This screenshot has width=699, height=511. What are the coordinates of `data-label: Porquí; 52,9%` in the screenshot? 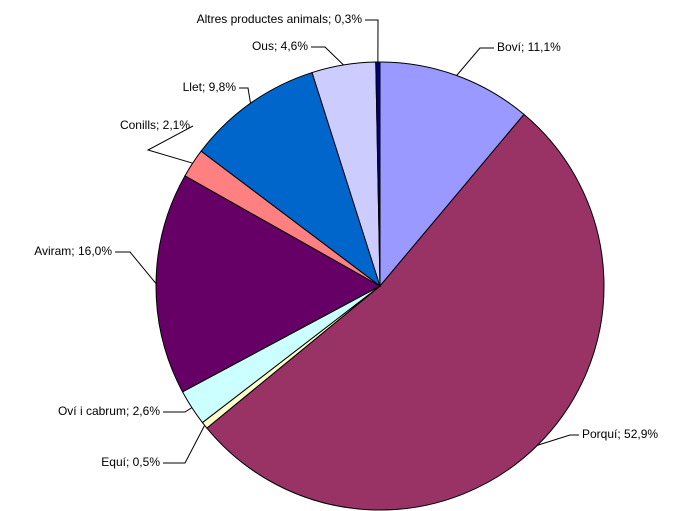 It's located at (620, 434).